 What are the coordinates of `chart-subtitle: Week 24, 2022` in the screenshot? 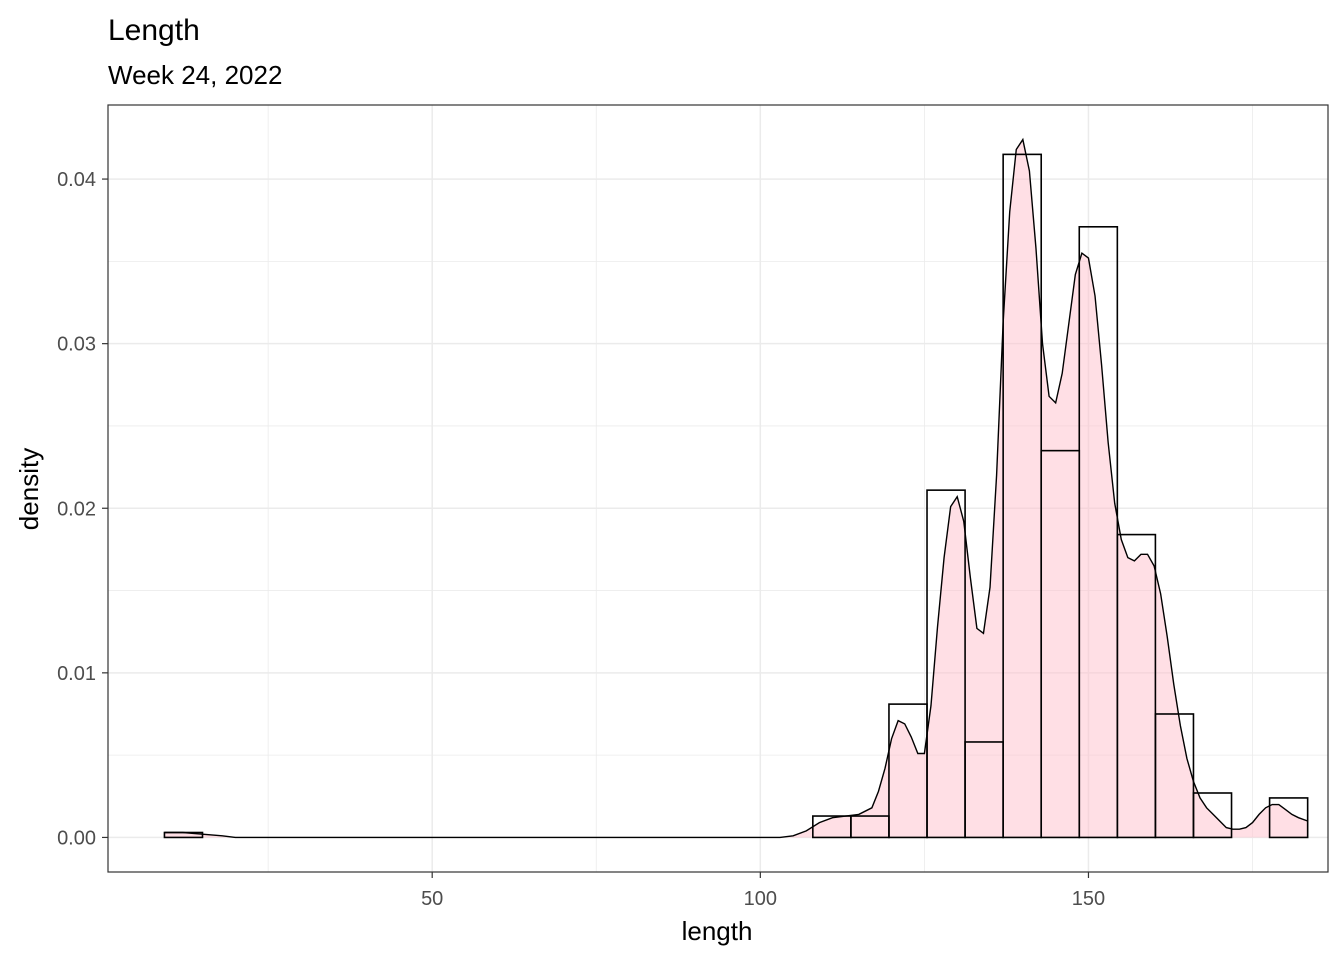 It's located at (195, 75).